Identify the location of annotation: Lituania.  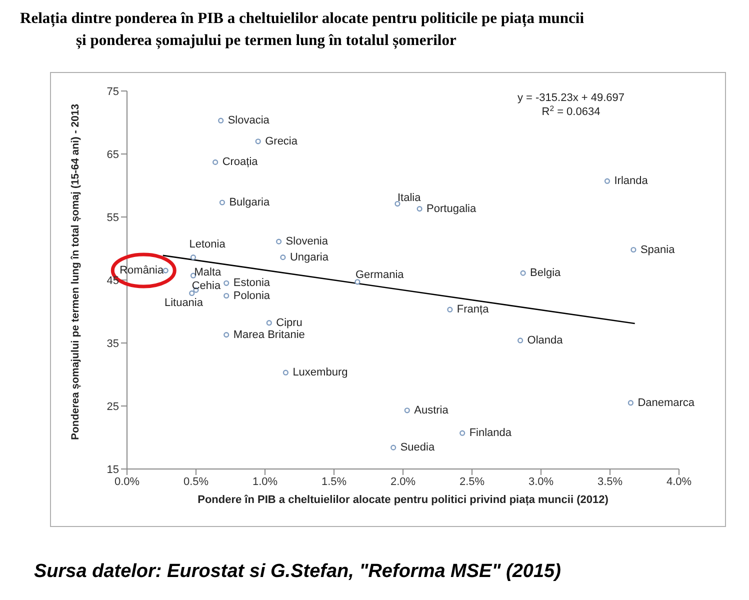
(184, 303).